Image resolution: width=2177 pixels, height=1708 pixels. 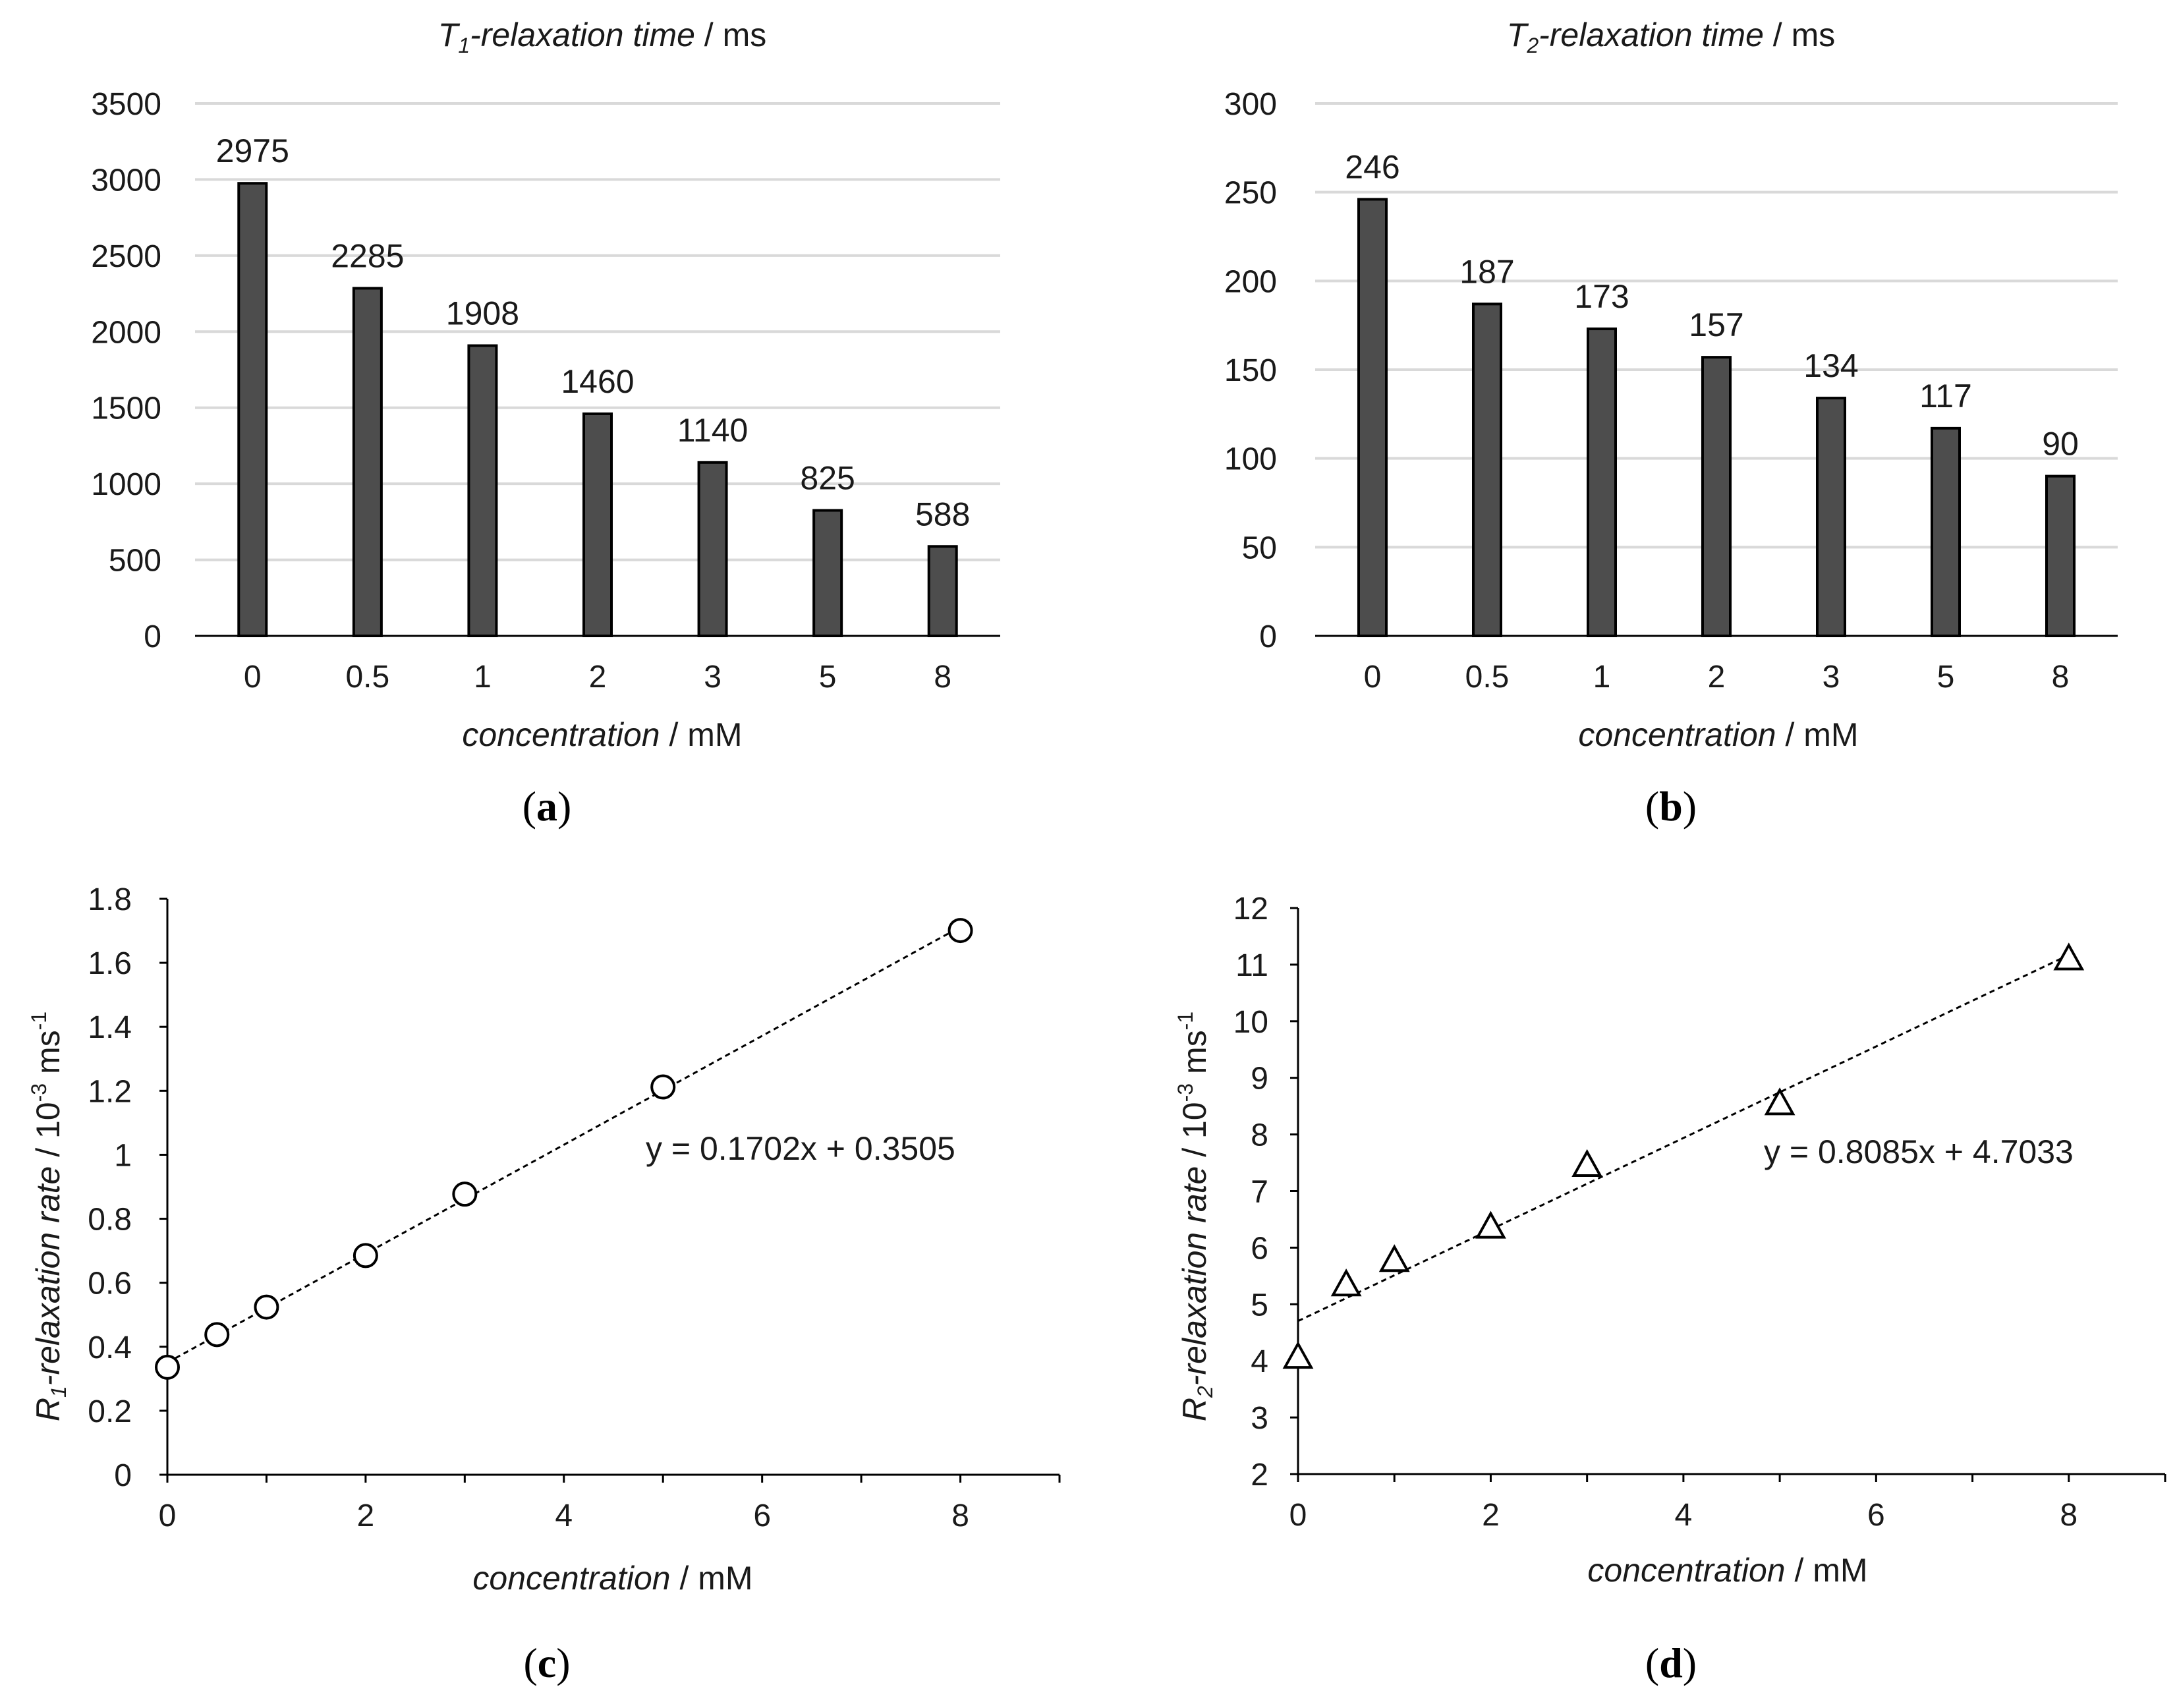 I want to click on panel-a-caption: (a), so click(x=547, y=806).